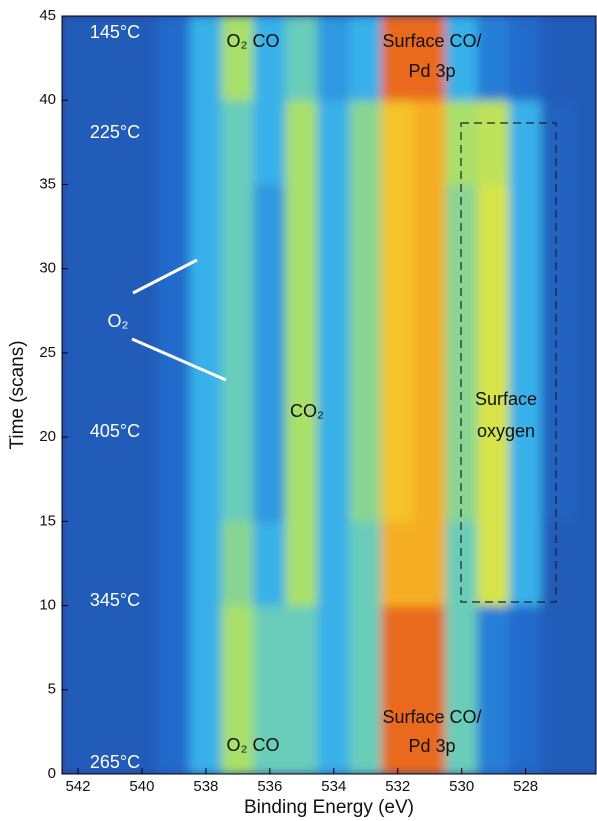  I want to click on peak-label: Surface CO/, so click(431, 41).